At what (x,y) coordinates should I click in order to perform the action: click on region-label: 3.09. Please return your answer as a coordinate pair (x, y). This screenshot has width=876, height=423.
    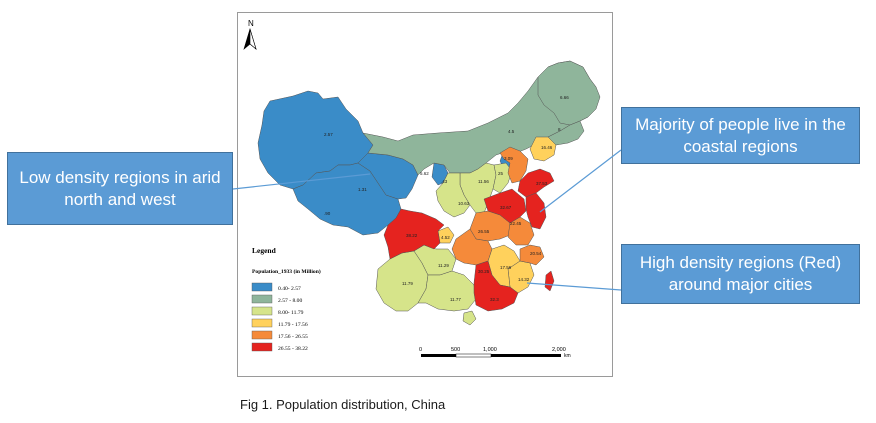
    Looking at the image, I should click on (508, 158).